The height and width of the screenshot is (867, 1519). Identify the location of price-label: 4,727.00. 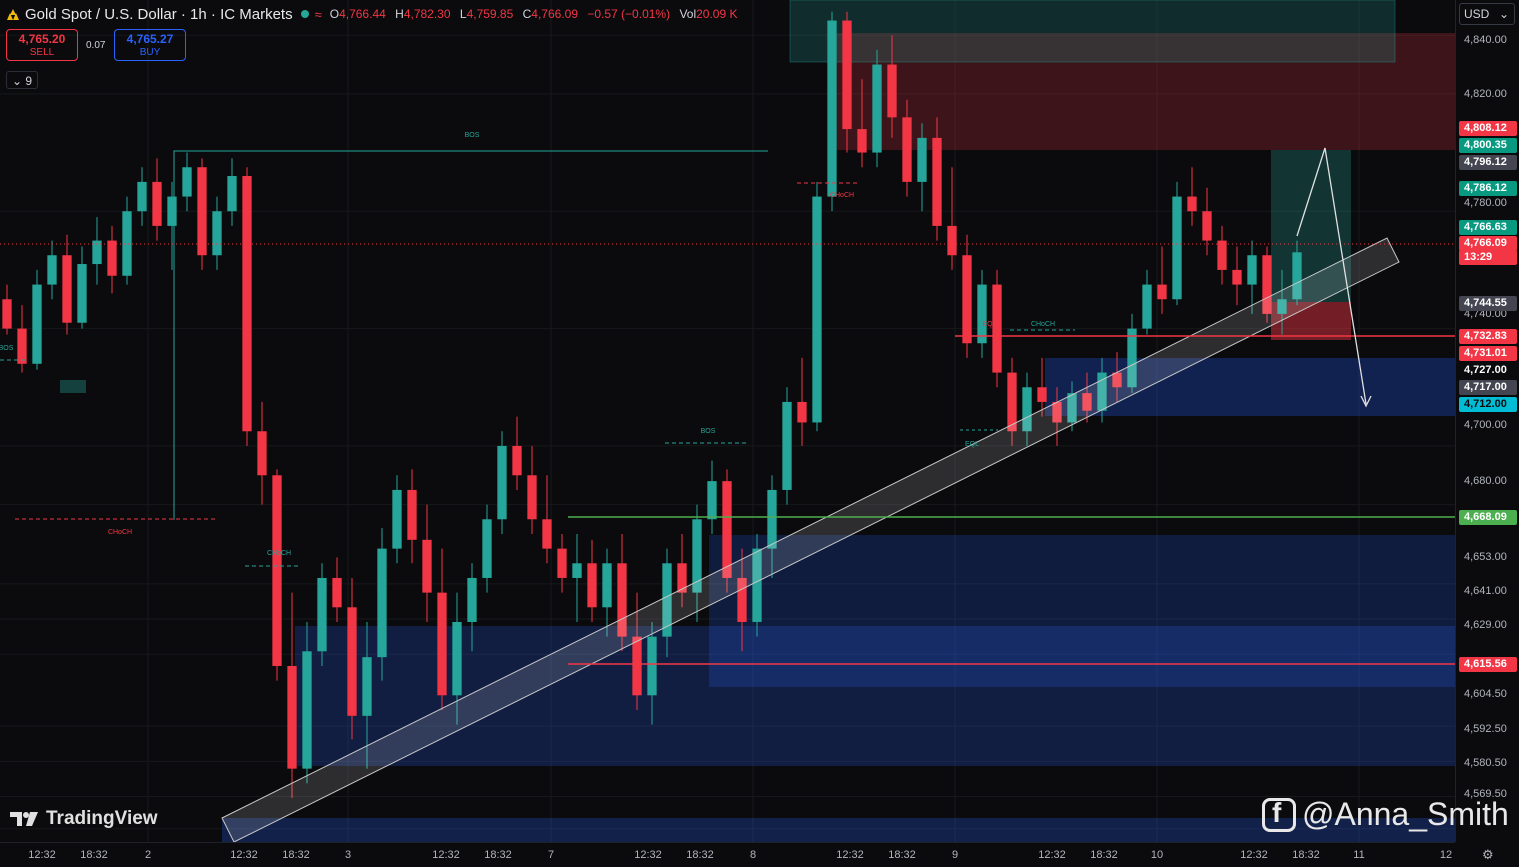
(1488, 370).